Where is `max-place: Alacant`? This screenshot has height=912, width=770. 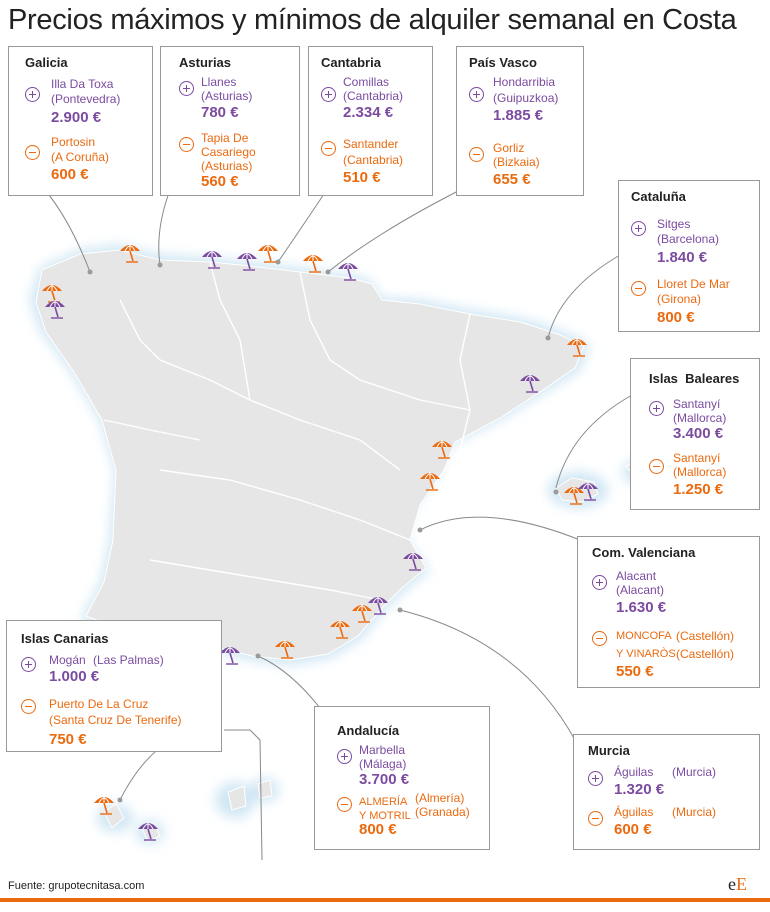 max-place: Alacant is located at coordinates (636, 576).